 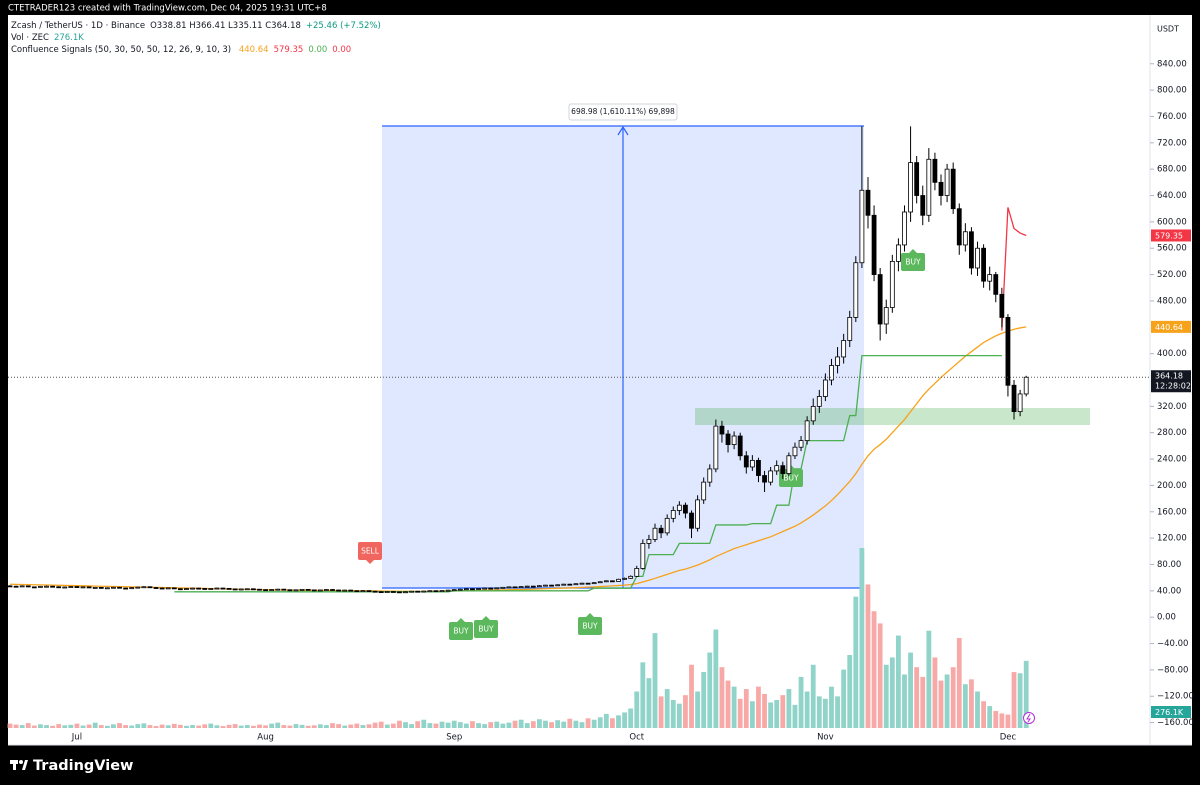 I want to click on y-tick-label: 720.00, so click(x=1172, y=143).